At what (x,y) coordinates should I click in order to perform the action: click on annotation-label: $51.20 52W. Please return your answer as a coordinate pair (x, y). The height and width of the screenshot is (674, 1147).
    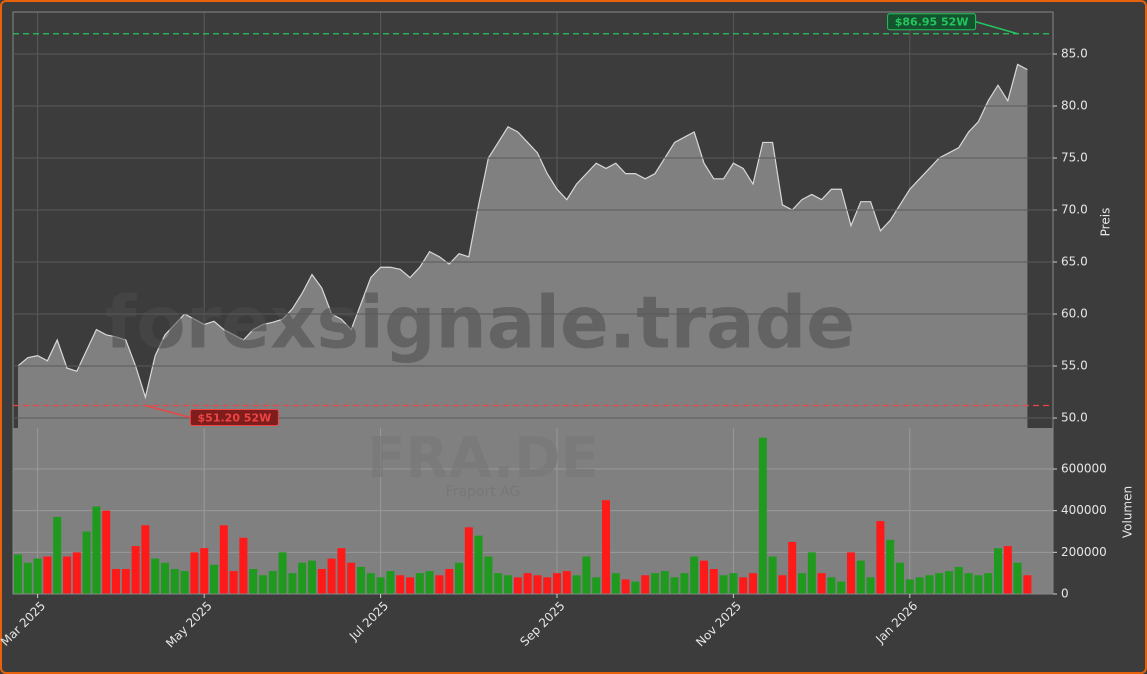
    Looking at the image, I should click on (235, 418).